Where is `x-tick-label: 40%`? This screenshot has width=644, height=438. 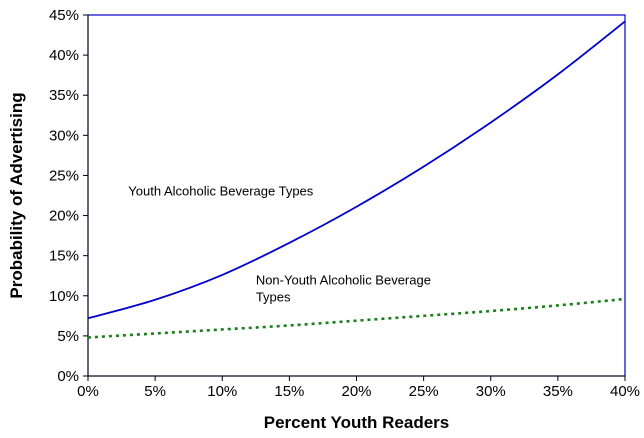 x-tick-label: 40% is located at coordinates (625, 391).